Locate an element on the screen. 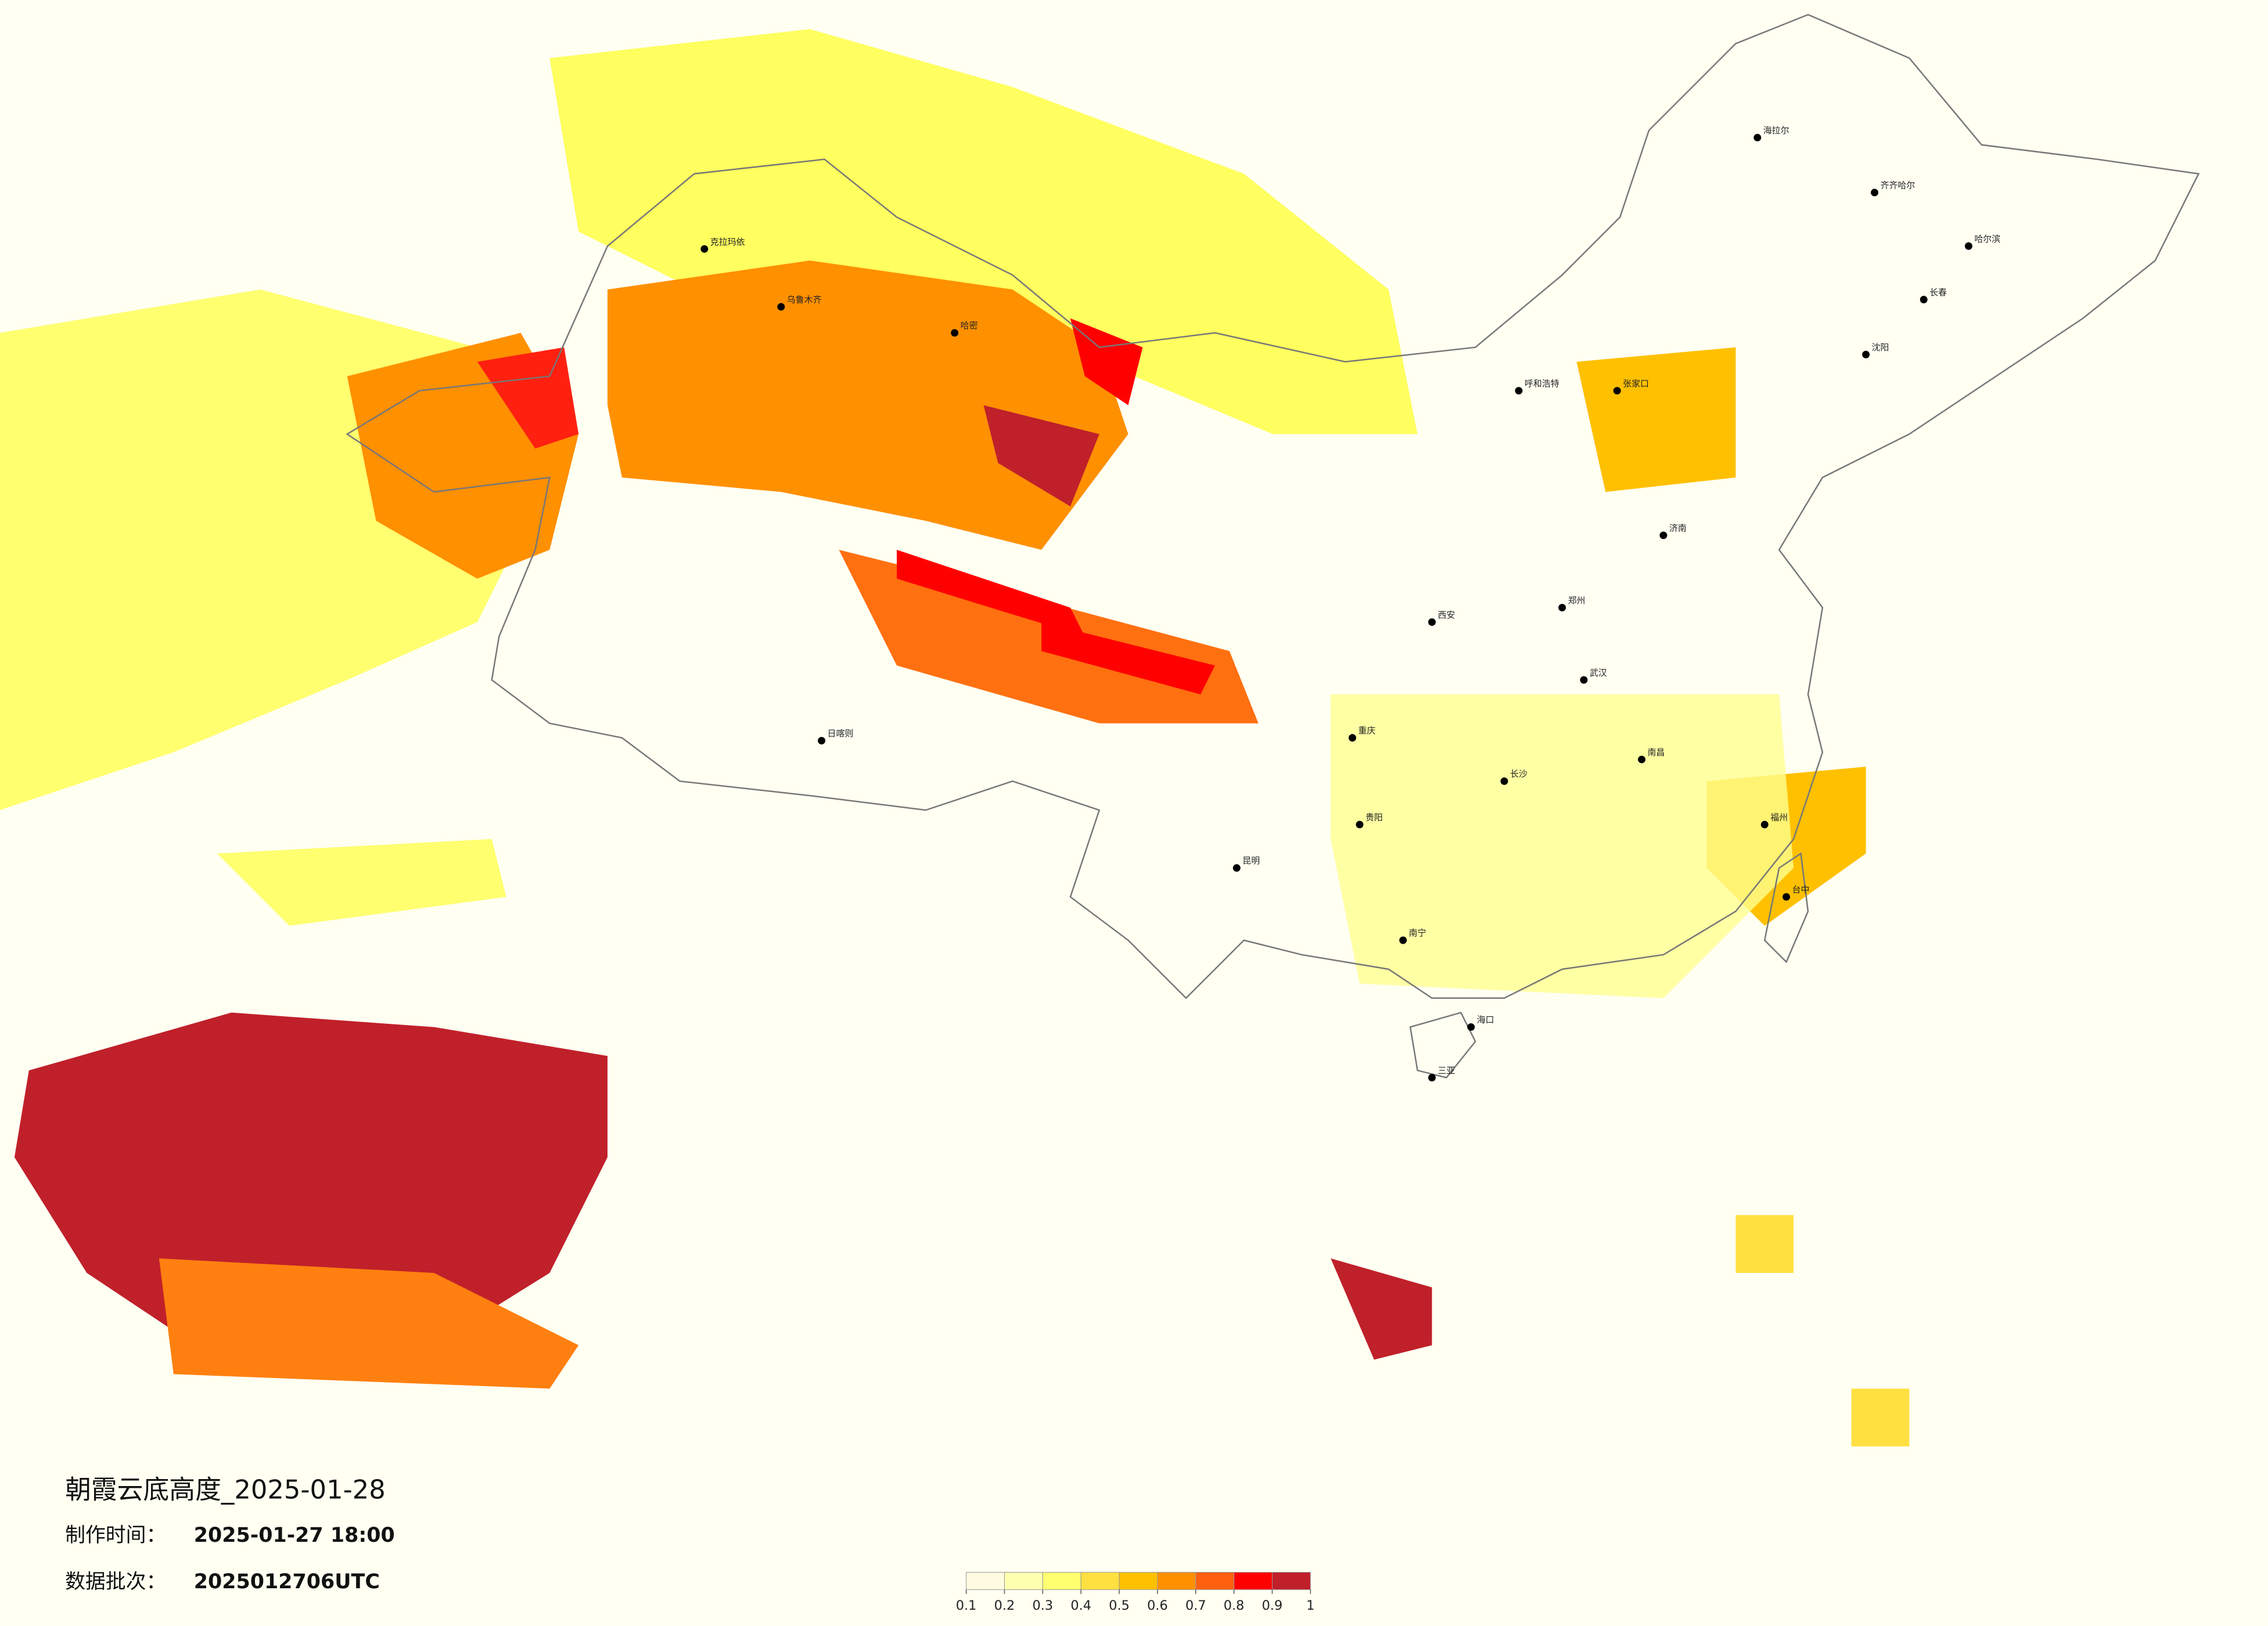 This screenshot has height=1626, width=2268. made-value: 2025-01-27 18:00 is located at coordinates (294, 1535).